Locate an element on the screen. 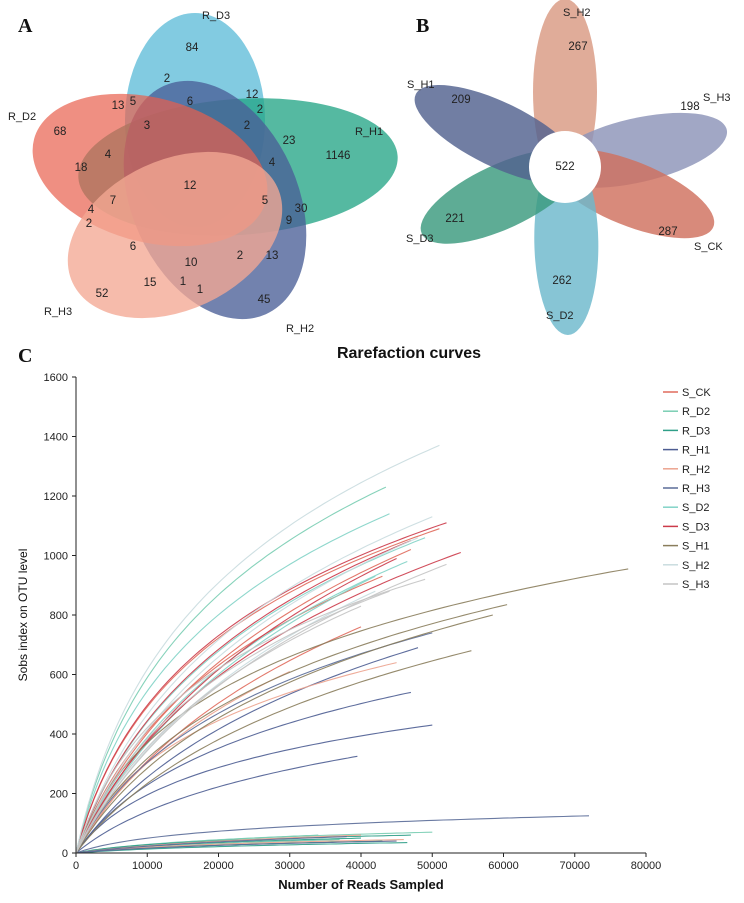  panel-label-a: A is located at coordinates (25, 26).